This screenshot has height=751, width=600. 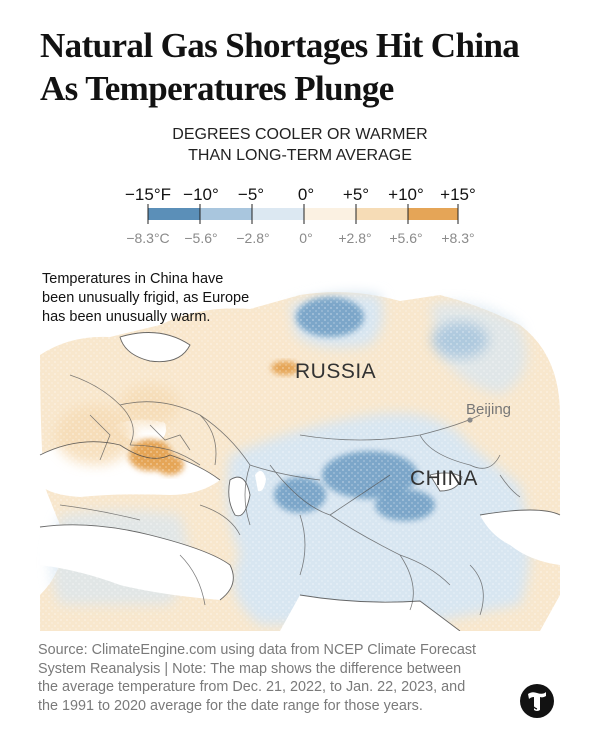 I want to click on beijing-marker, so click(x=470, y=420).